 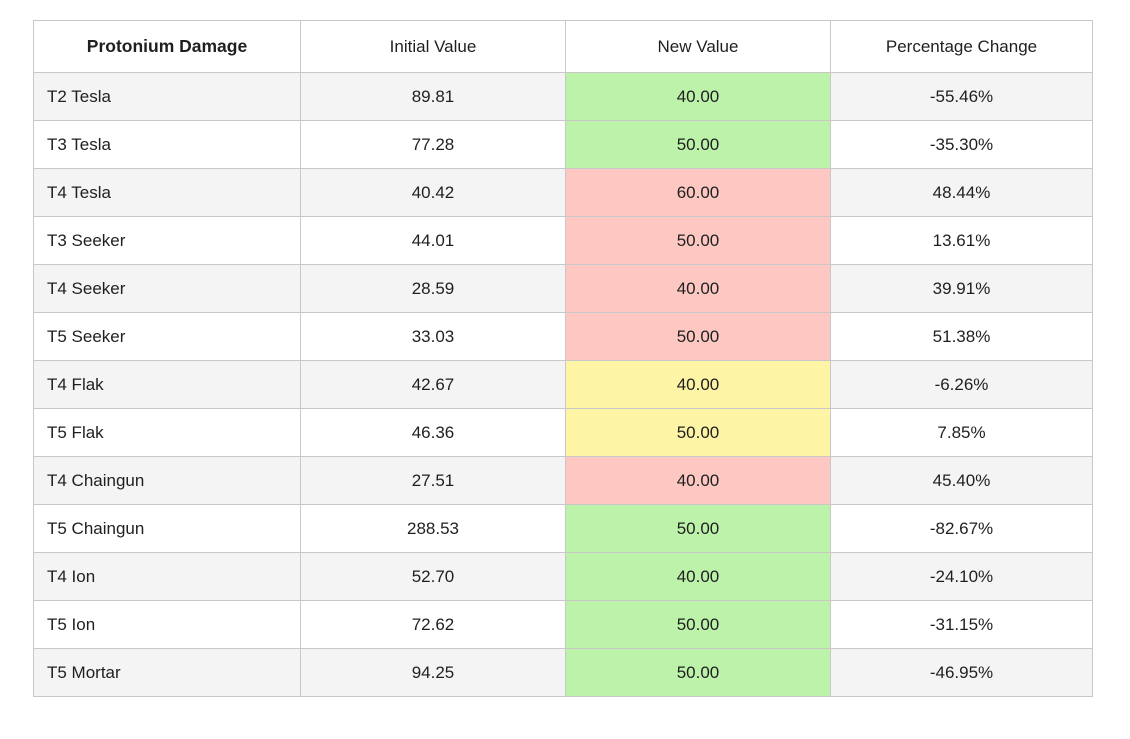 I want to click on percentage-change-cell: -46.95%, so click(x=961, y=672).